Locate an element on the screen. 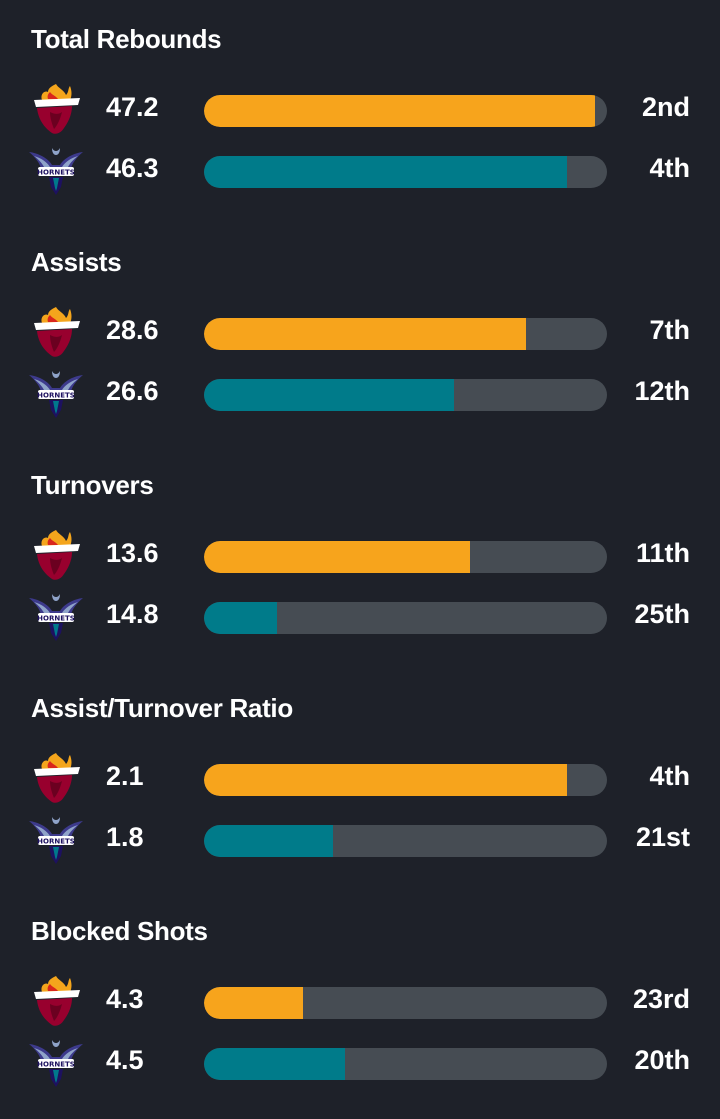 The height and width of the screenshot is (1119, 720). stat-title: Assist/Turnover Ratio is located at coordinates (162, 708).